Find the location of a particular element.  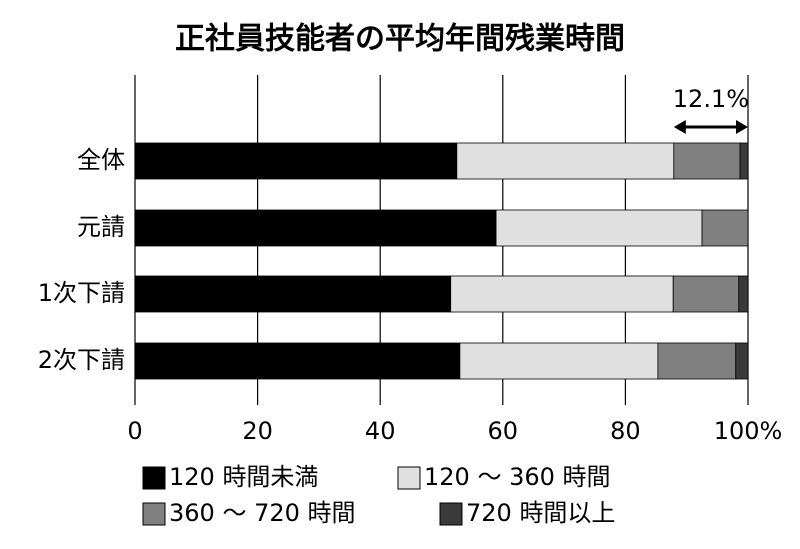

x-tick-label: 80 is located at coordinates (625, 431).